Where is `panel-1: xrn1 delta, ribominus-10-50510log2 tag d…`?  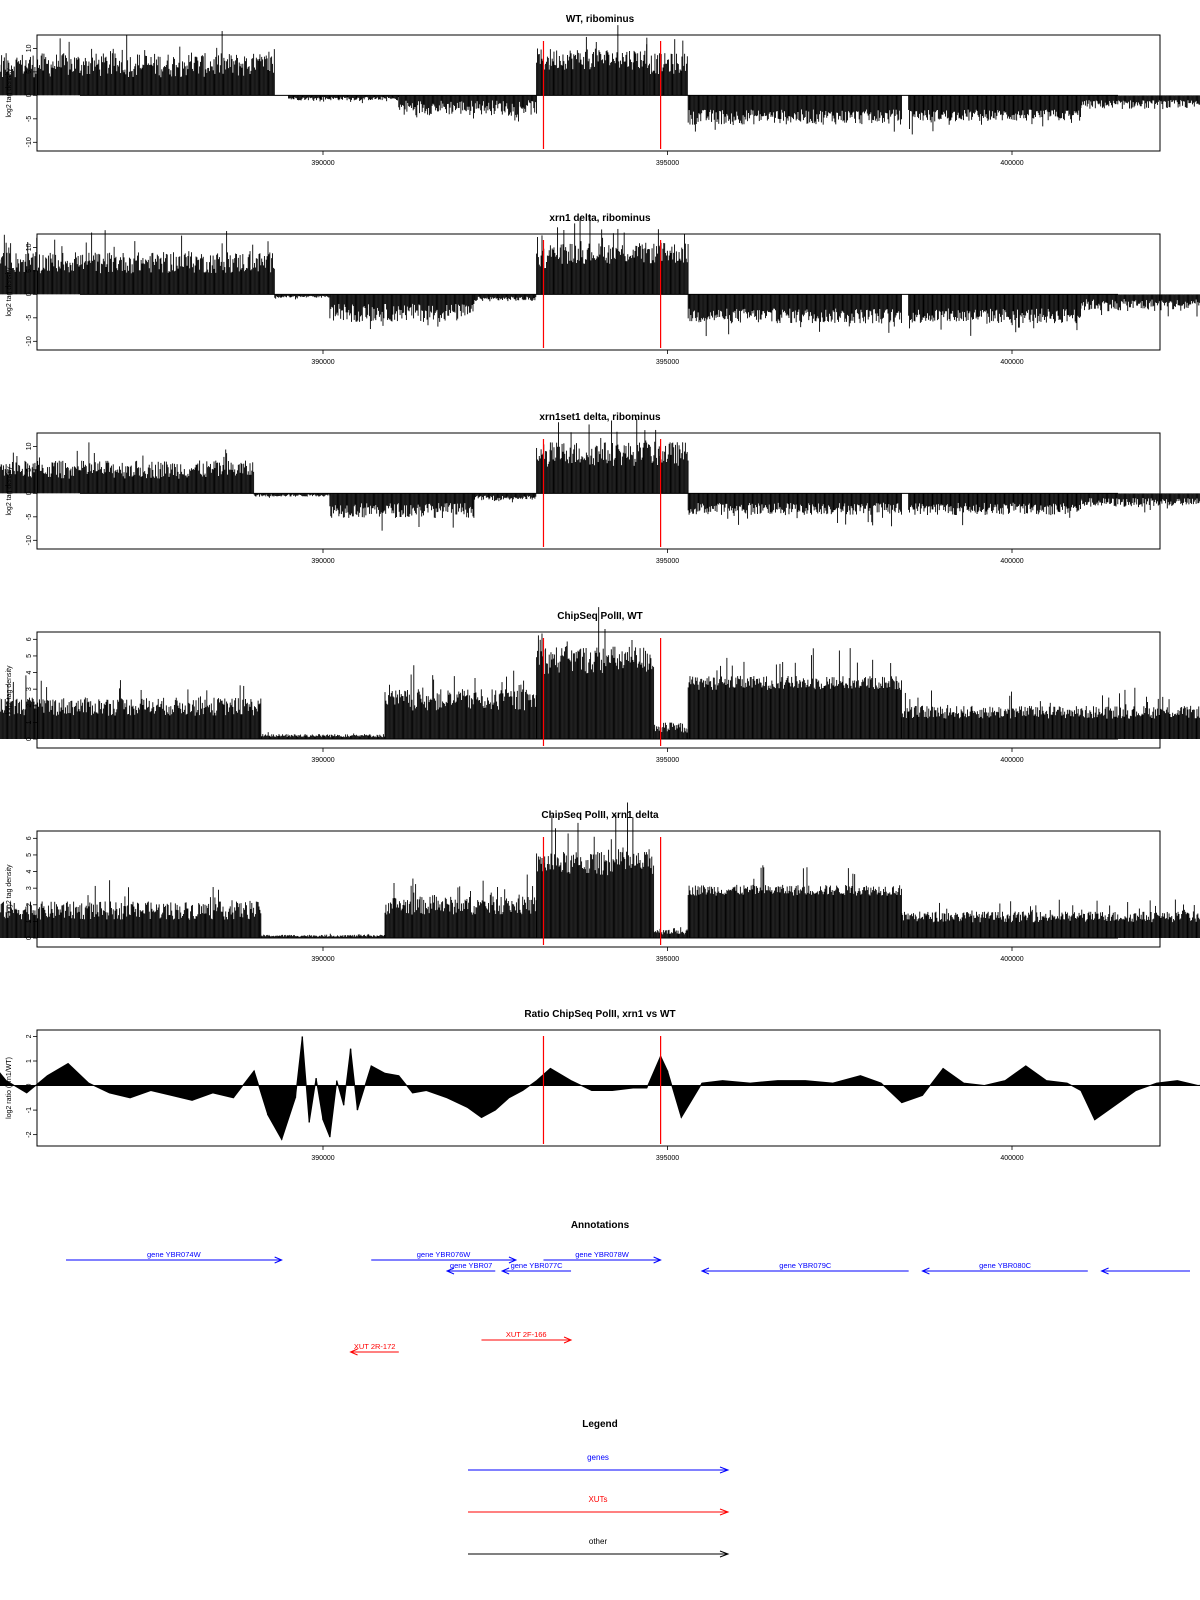 panel-1: xrn1 delta, ribominus-10-50510log2 tag d… is located at coordinates (600, 289).